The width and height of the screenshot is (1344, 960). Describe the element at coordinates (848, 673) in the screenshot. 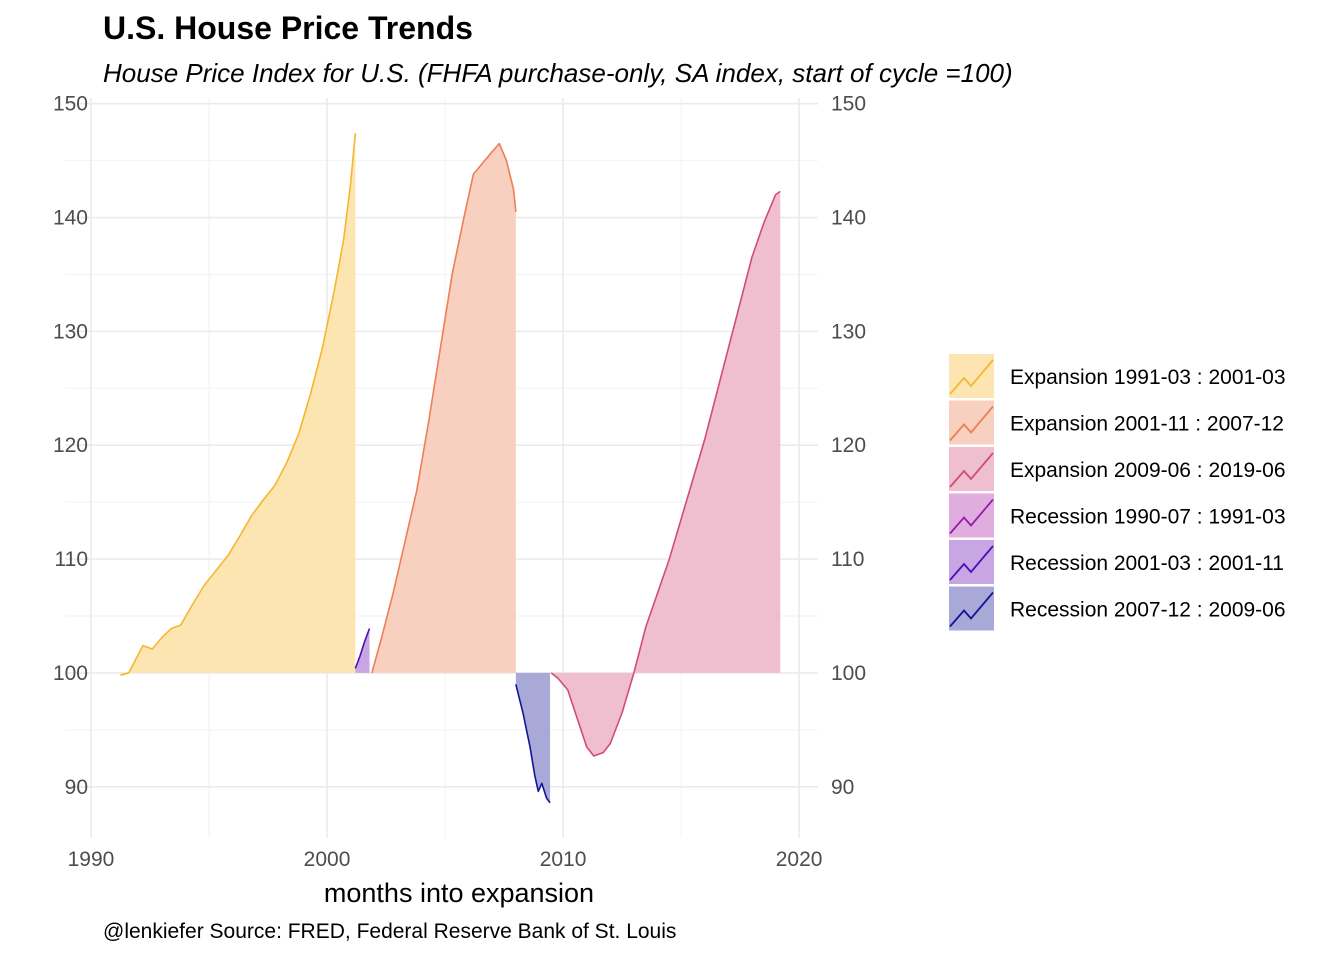

I see `y-tick-label-right: 100` at that location.